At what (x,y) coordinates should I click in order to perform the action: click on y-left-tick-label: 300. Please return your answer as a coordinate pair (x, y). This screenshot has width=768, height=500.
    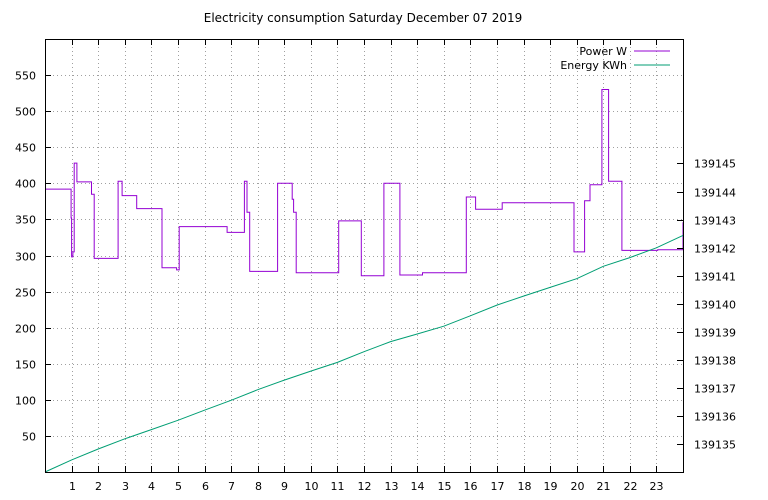
    Looking at the image, I should click on (25, 257).